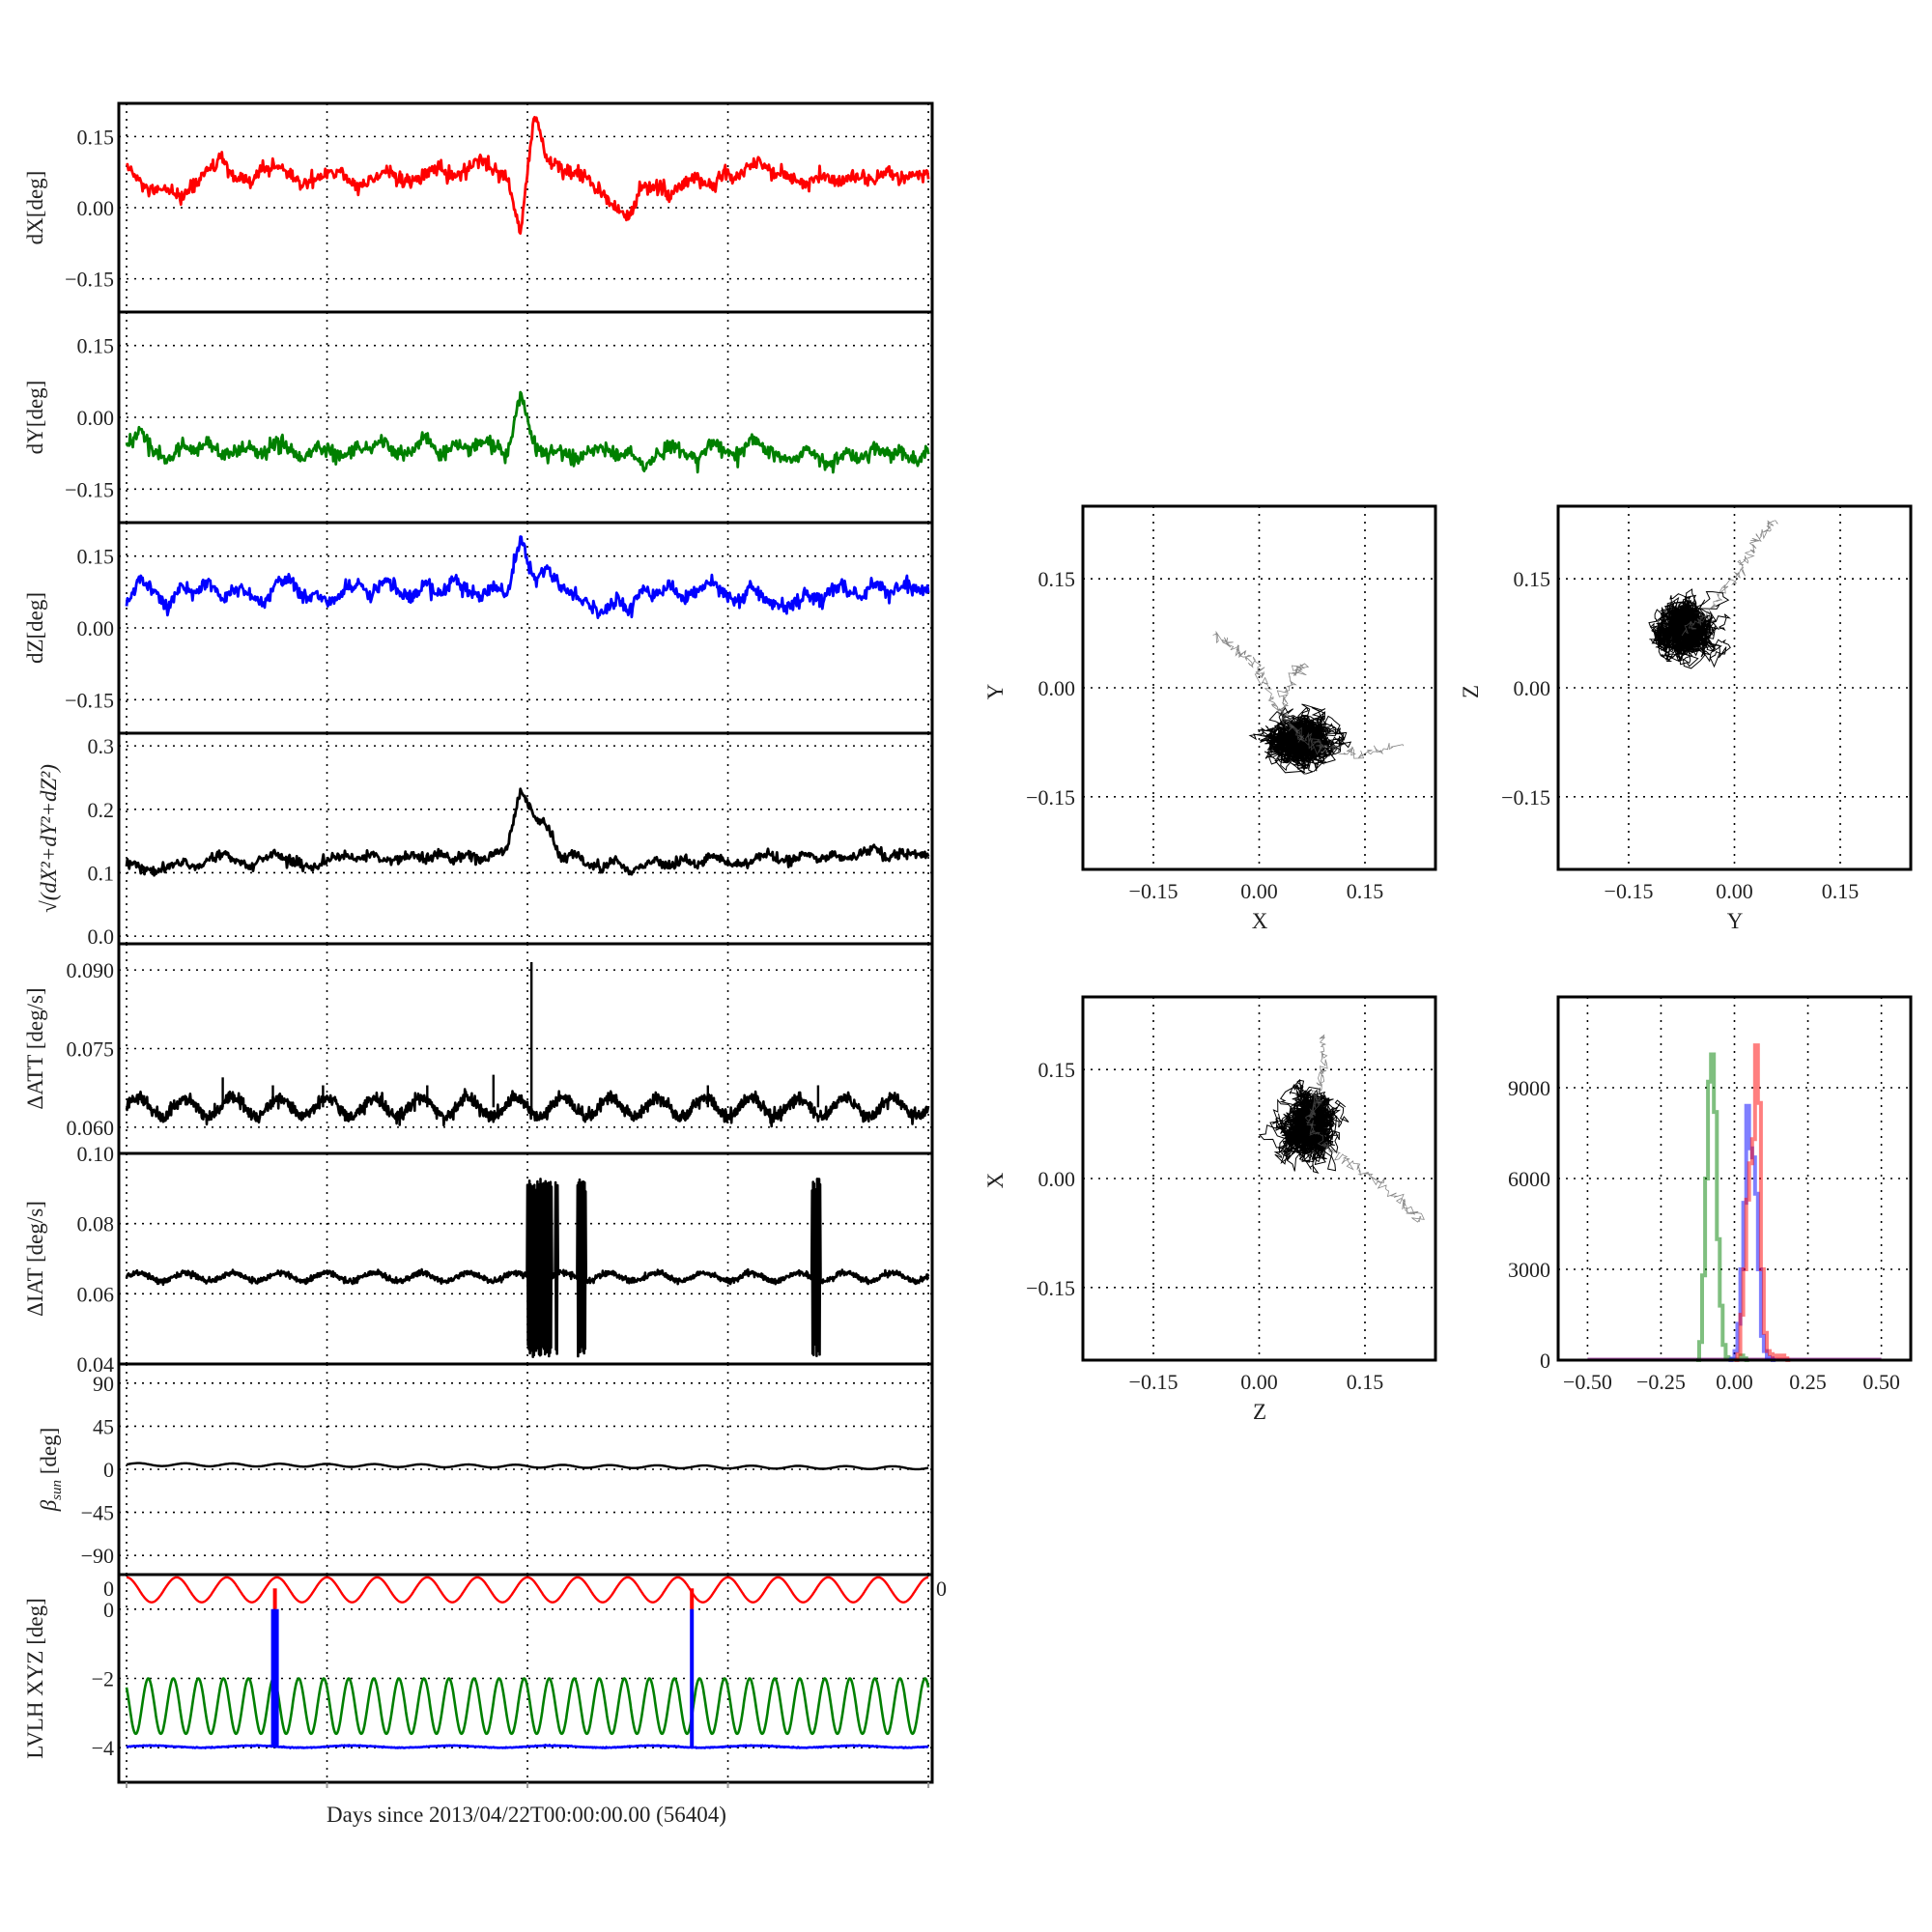 This screenshot has width=1932, height=1932. Describe the element at coordinates (35, 1048) in the screenshot. I see `ylabel-datt: ΔATT [deg/s]` at that location.